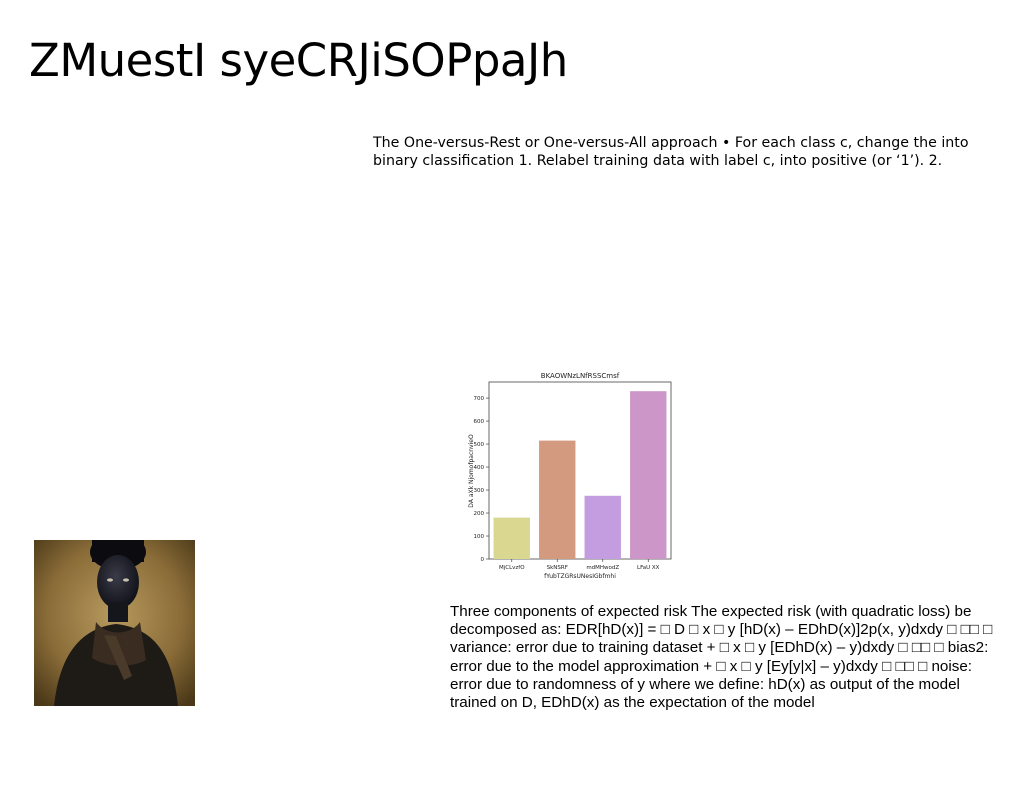 The width and height of the screenshot is (1024, 788). What do you see at coordinates (479, 399) in the screenshot?
I see `y-tick-label: 700` at bounding box center [479, 399].